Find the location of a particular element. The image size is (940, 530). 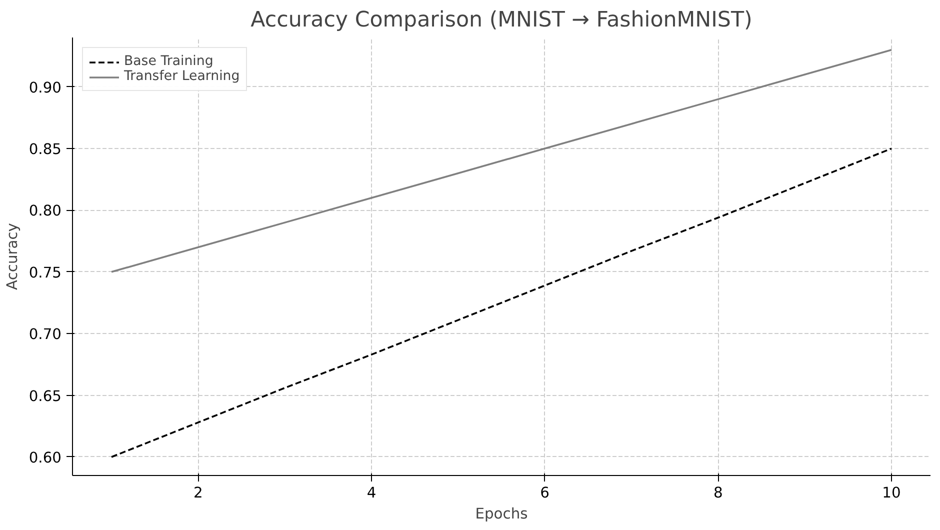

y-tick-label: 0.65 is located at coordinates (45, 396).